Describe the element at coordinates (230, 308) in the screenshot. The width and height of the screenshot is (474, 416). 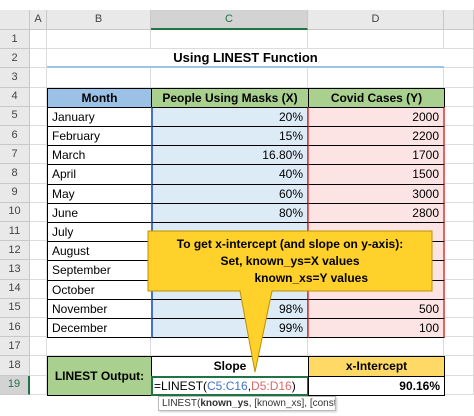
I see `value-cell: 98%` at that location.